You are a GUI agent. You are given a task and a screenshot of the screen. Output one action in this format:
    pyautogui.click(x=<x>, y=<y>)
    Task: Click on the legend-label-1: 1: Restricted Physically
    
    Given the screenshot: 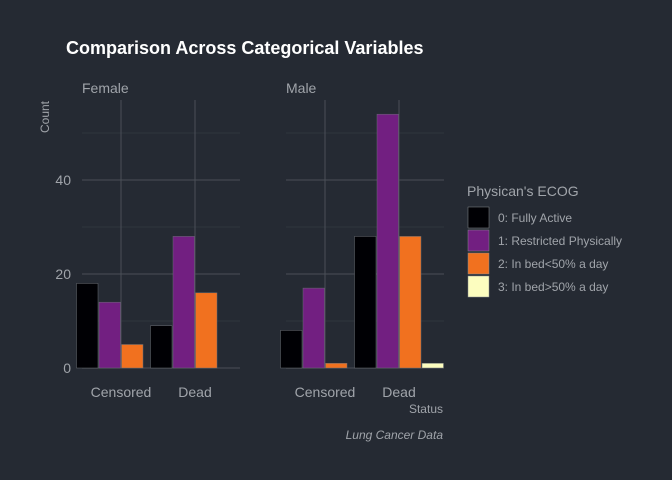 What is the action you would take?
    pyautogui.click(x=560, y=241)
    